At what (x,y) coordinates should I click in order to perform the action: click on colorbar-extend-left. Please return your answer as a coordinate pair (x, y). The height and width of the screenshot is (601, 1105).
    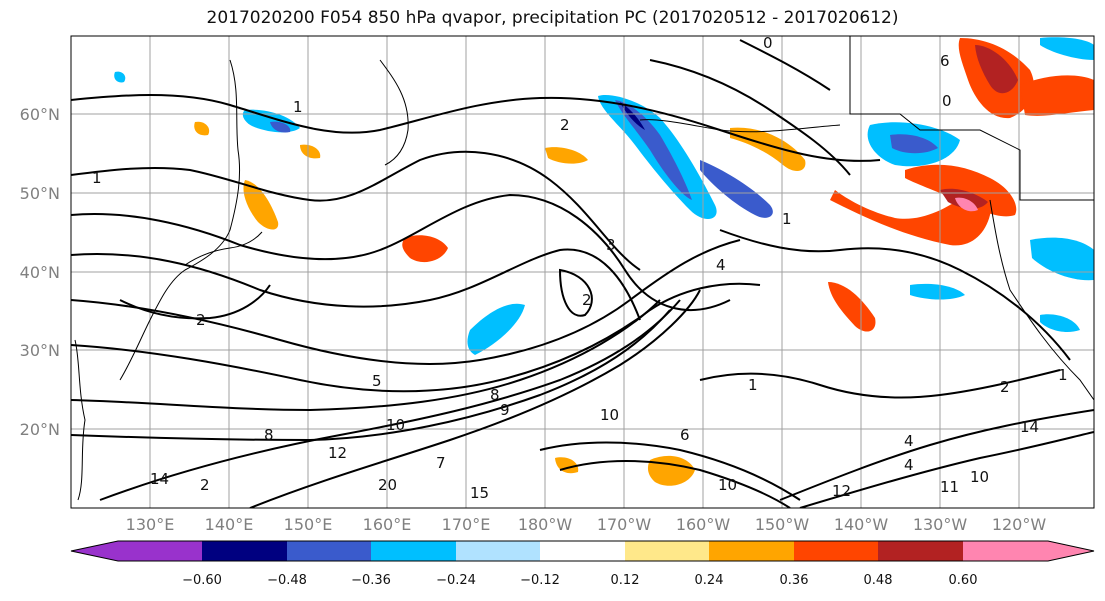
    Looking at the image, I should click on (94, 551).